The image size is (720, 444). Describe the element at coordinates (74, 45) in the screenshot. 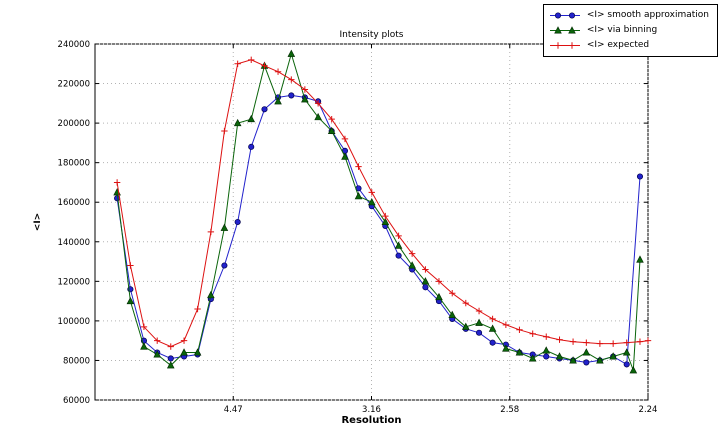

I see `svg-text: 240000` at that location.